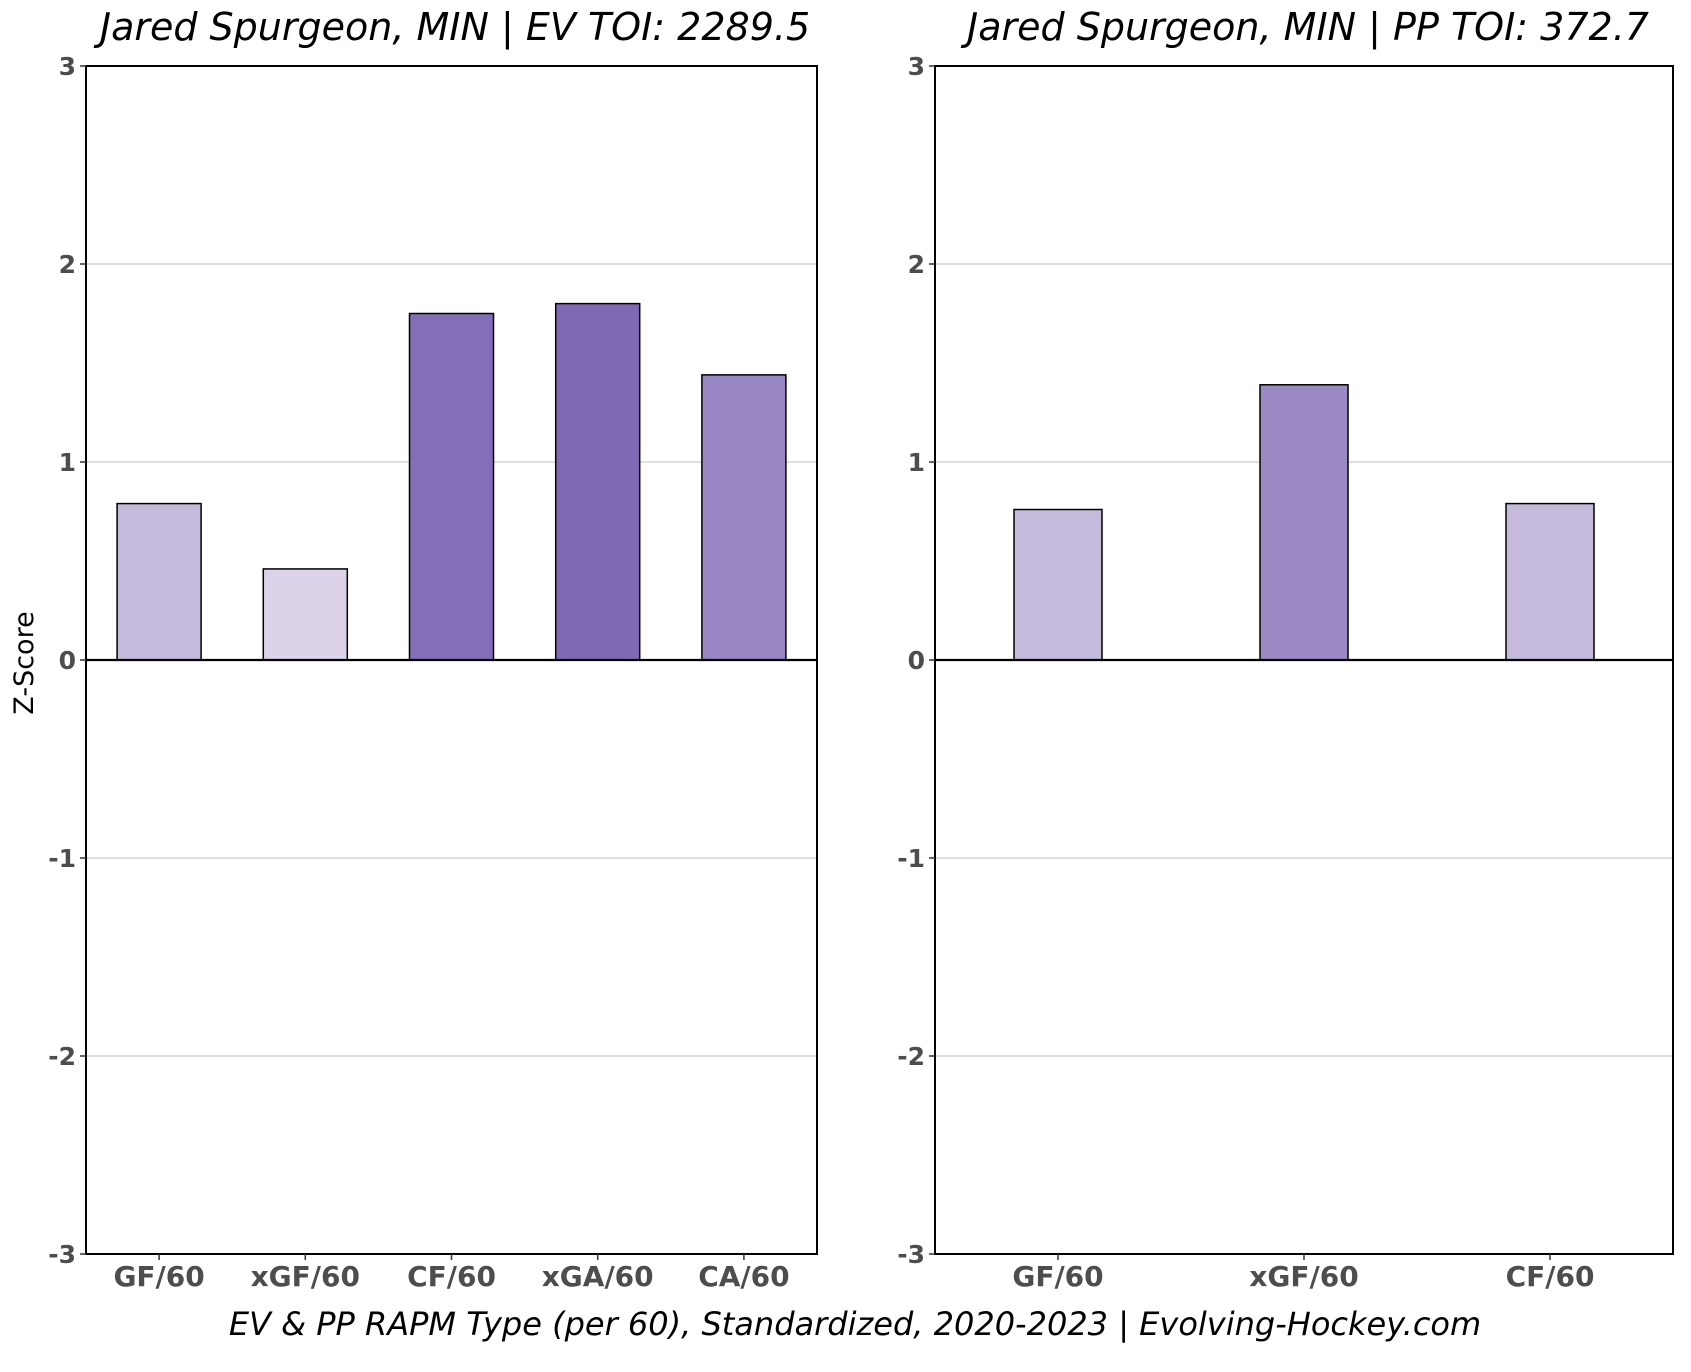 The height and width of the screenshot is (1372, 1691). I want to click on pp-y-tick-label: 0, so click(916, 660).